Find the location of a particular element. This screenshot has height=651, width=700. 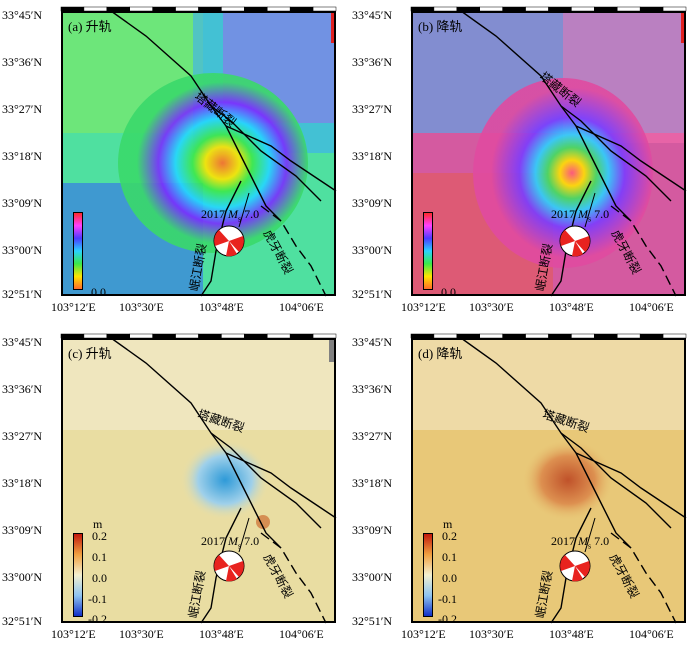

colorbar-b-min: 0.0 is located at coordinates (448, 292).